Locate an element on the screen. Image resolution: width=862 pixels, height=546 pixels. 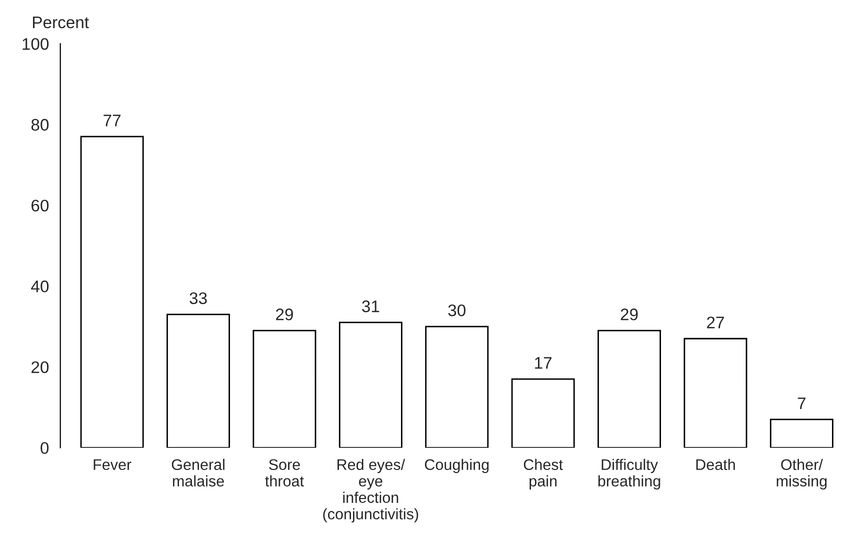
y-tick-label: 0 is located at coordinates (44, 448).